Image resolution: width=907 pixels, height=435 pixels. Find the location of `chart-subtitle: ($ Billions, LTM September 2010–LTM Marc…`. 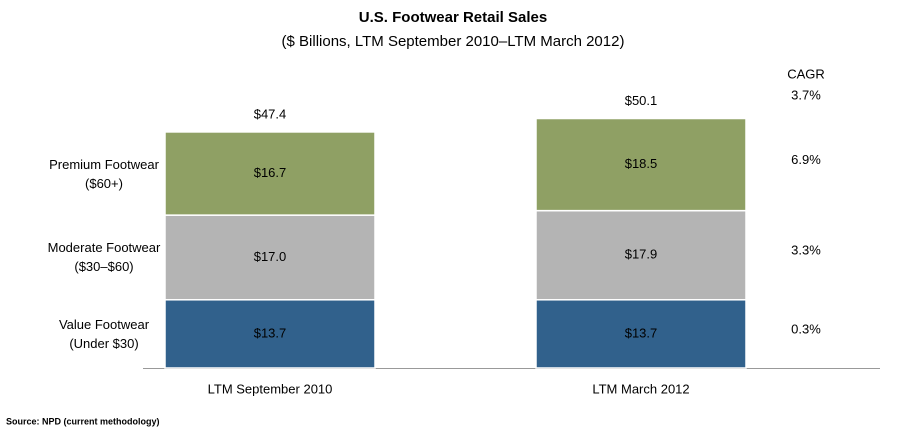

chart-subtitle: ($ Billions, LTM September 2010–LTM Marc… is located at coordinates (453, 41).